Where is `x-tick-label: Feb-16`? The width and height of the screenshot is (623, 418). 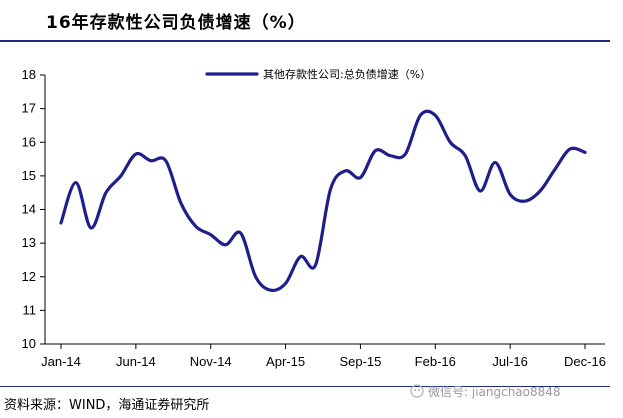
x-tick-label: Feb-16 is located at coordinates (435, 361).